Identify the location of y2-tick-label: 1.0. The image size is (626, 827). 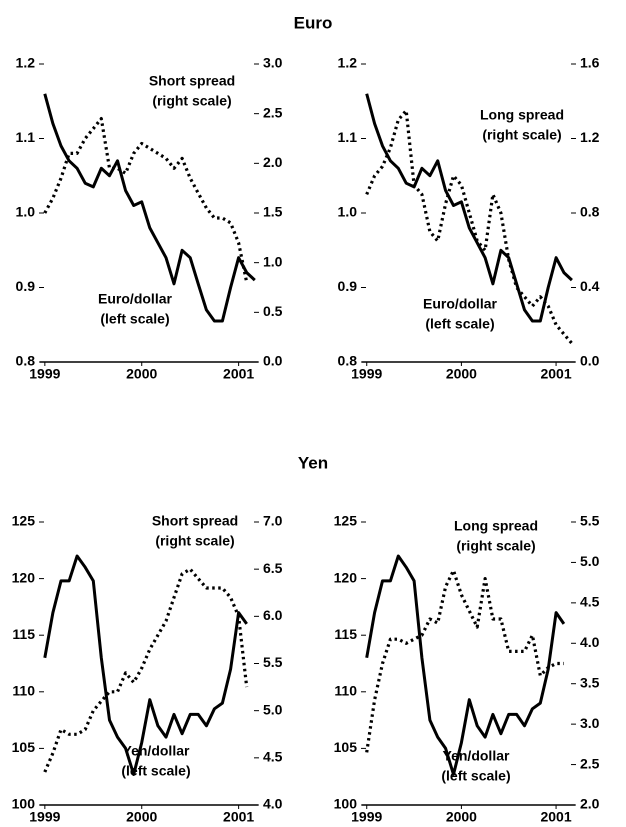
(273, 261).